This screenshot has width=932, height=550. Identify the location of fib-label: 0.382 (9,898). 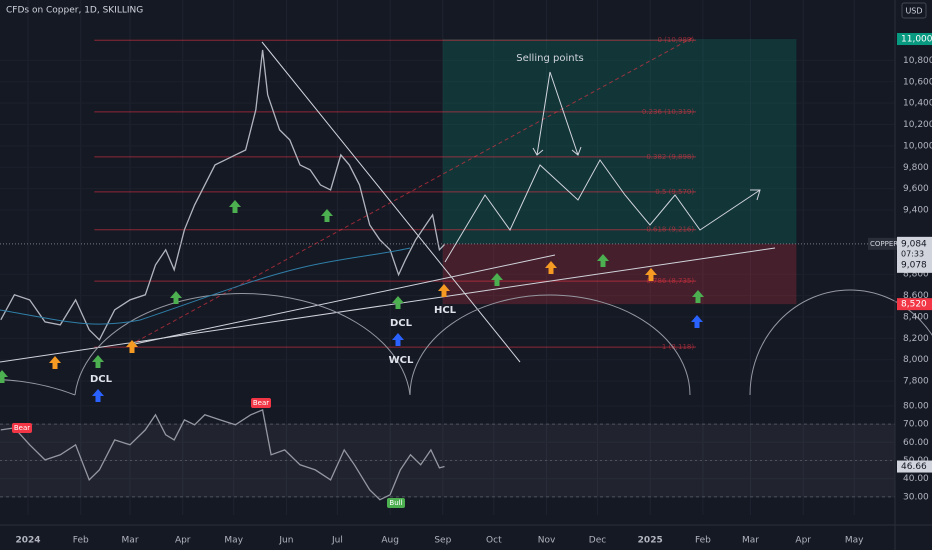
(670, 157).